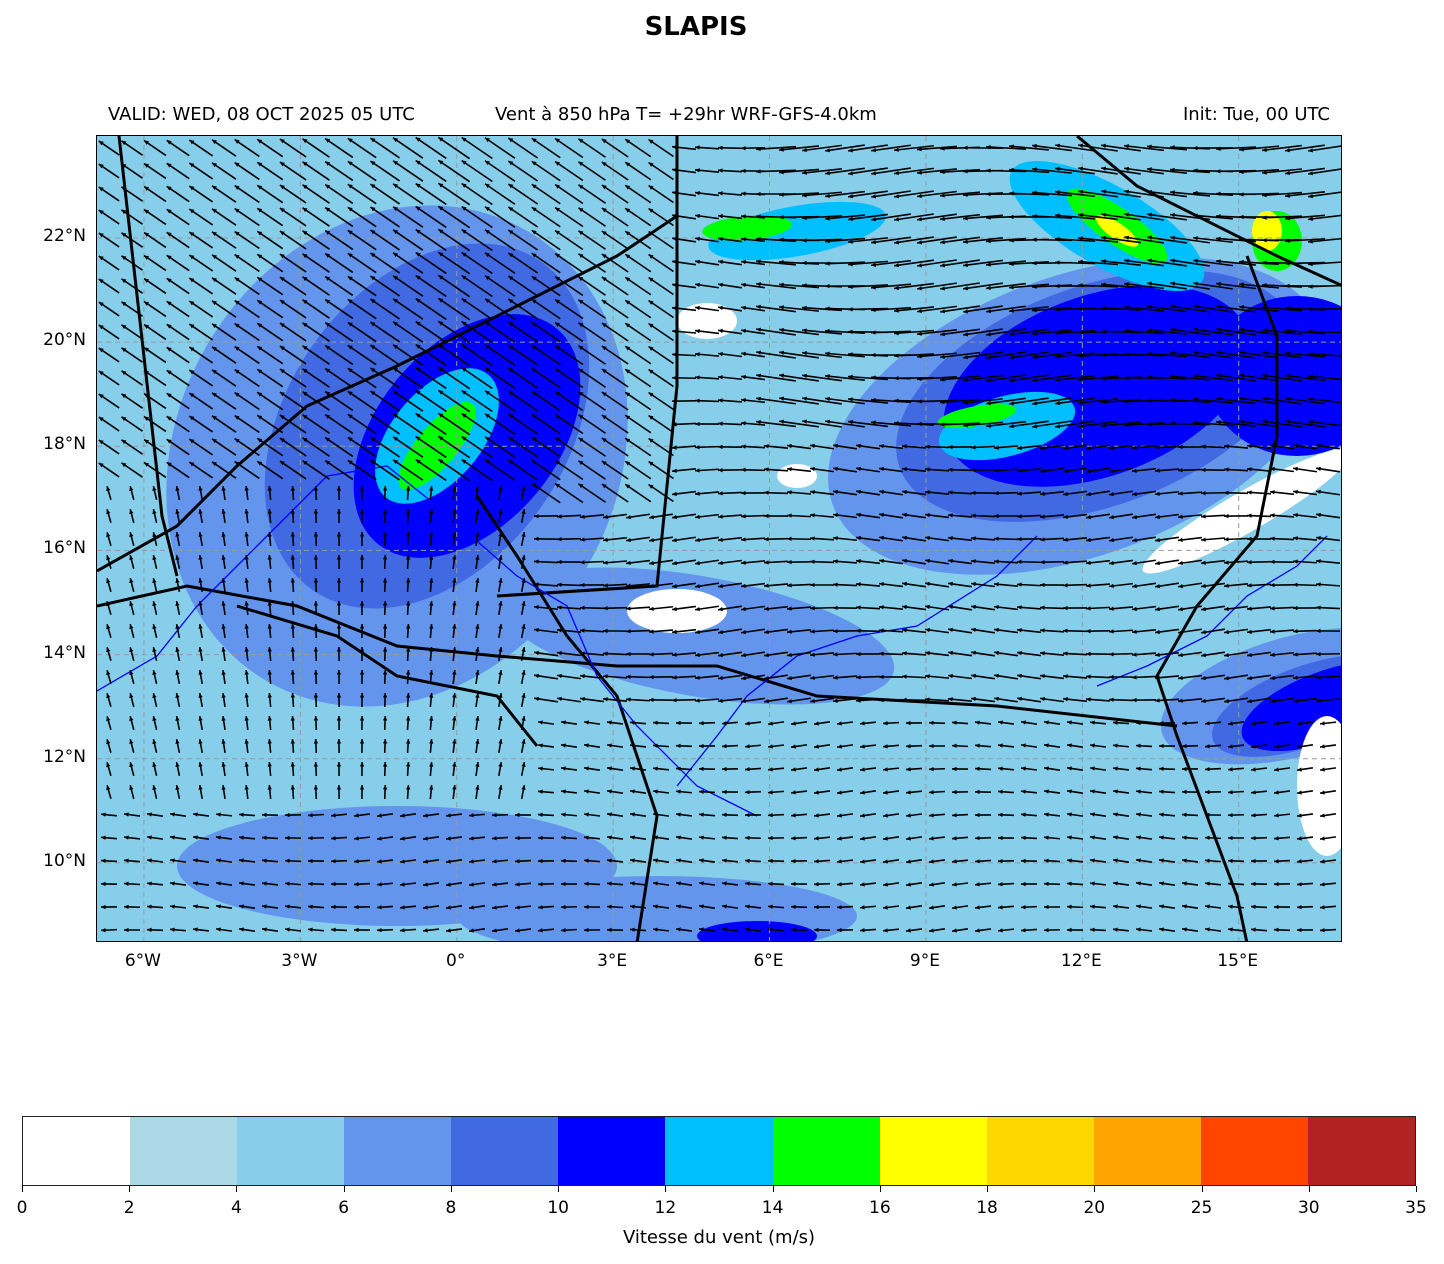 The image size is (1444, 1264). I want to click on colorbar-segment, so click(1361, 1151).